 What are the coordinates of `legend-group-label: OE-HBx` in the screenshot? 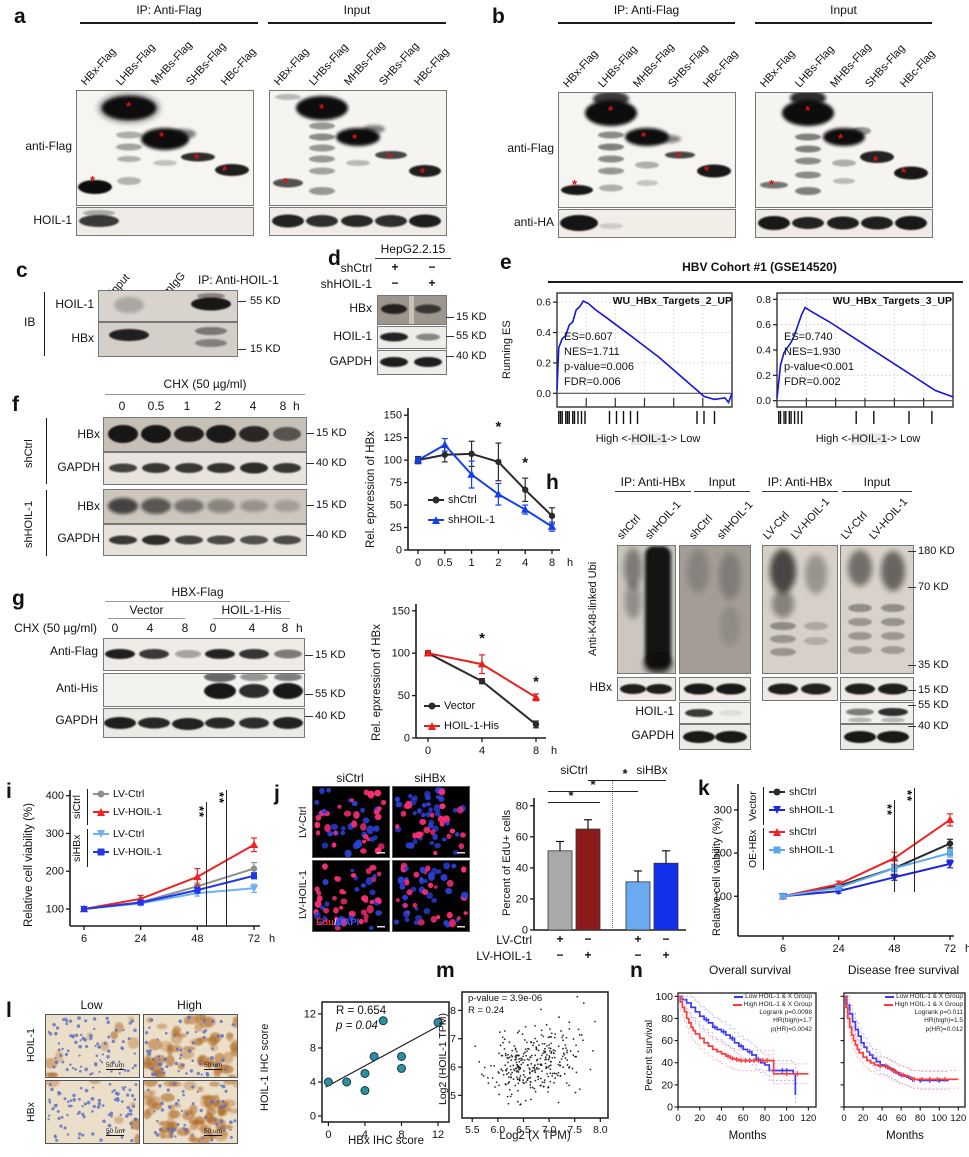 It's located at (753, 849).